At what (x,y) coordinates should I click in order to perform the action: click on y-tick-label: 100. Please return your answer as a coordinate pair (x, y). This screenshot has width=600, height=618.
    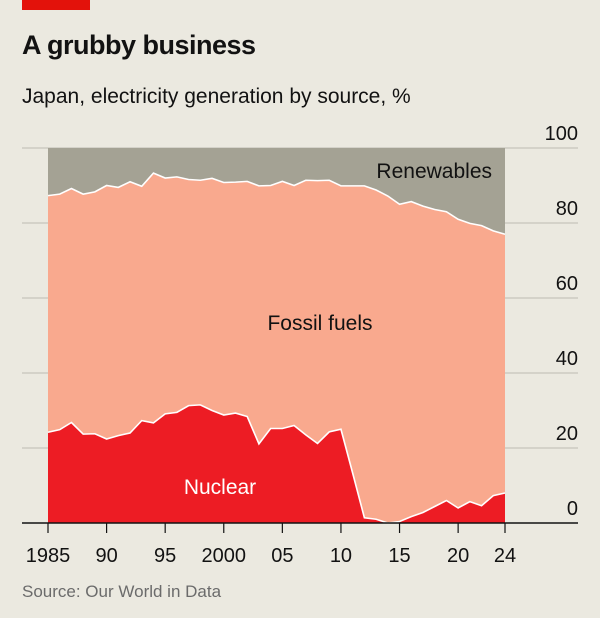
    Looking at the image, I should click on (561, 134).